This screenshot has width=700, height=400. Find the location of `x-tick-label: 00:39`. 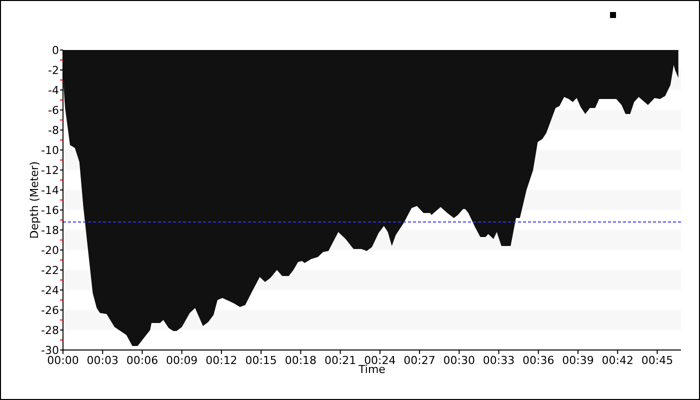

x-tick-label: 00:39 is located at coordinates (578, 360).